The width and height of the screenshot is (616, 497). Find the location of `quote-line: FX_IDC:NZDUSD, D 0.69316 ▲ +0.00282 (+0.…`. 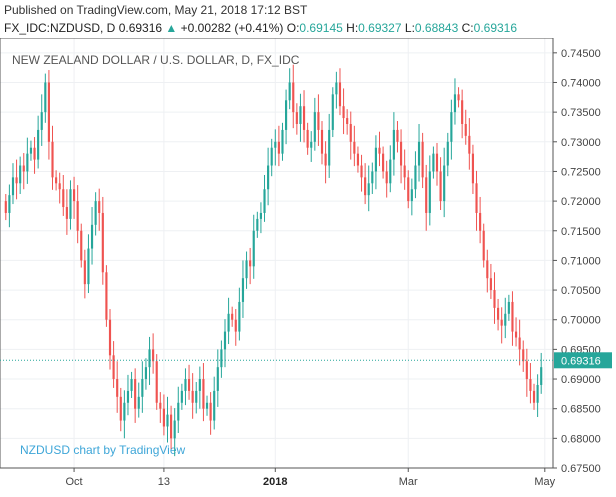

quote-line: FX_IDC:NZDUSD, D 0.69316 ▲ +0.00282 (+0.… is located at coordinates (260, 28).